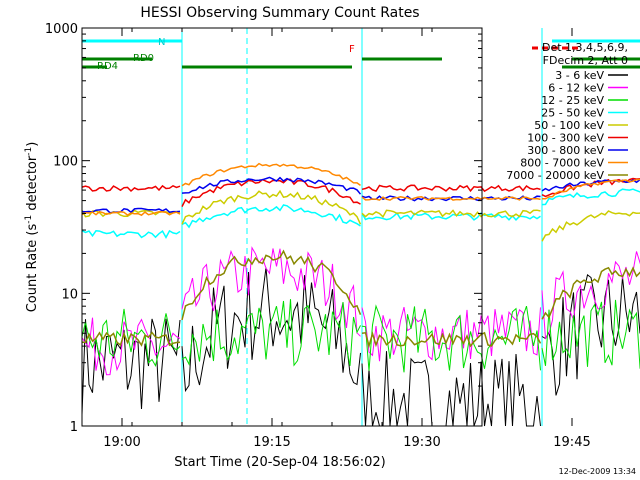 The image size is (640, 480). Describe the element at coordinates (69, 294) in the screenshot. I see `y-tick-label: 10` at that location.